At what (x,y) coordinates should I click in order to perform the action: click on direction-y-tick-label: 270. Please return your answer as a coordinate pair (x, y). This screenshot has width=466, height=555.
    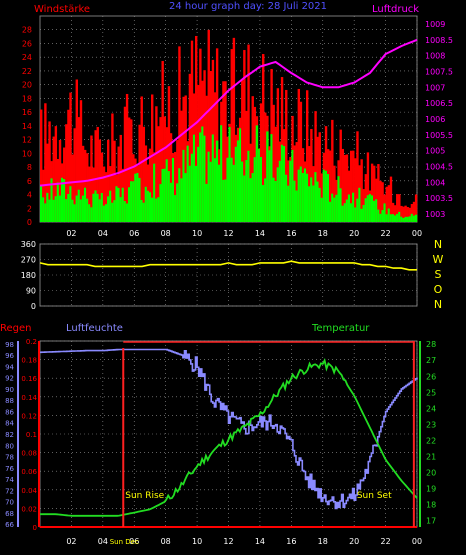
    Looking at the image, I should click on (28, 260).